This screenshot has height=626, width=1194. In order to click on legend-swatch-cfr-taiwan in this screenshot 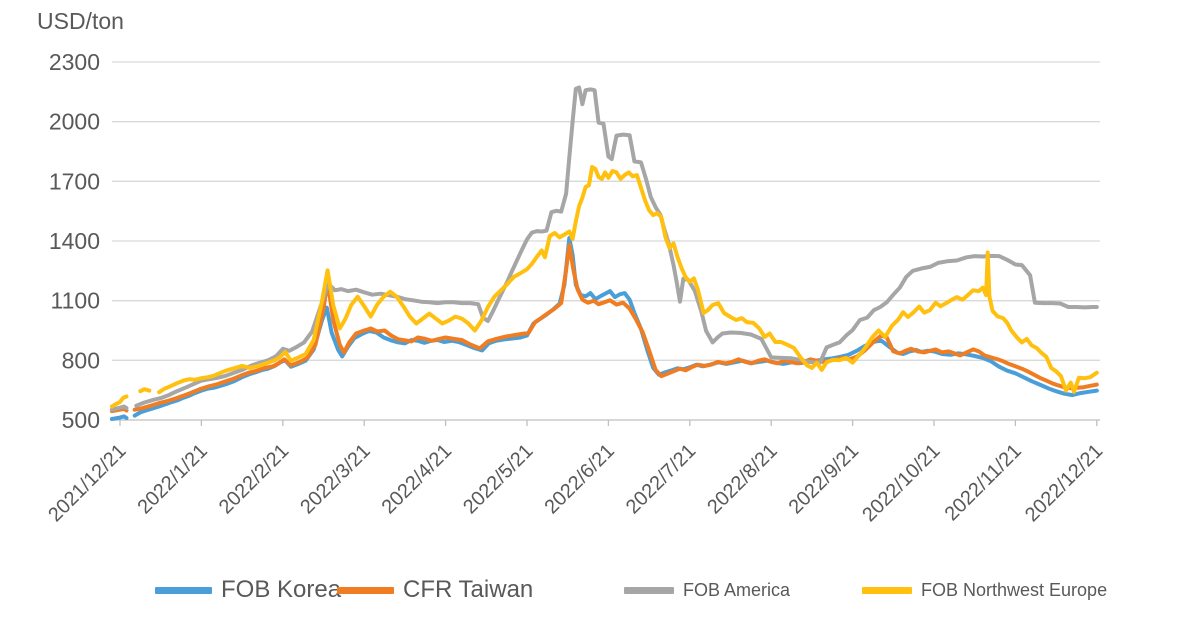, I will do `click(365, 590)`.